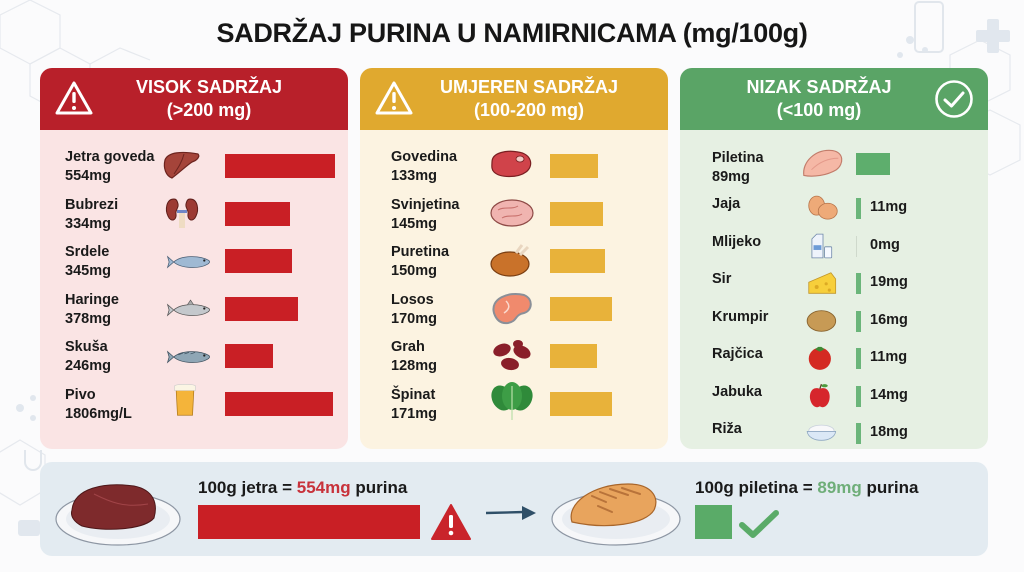  What do you see at coordinates (87, 252) in the screenshot?
I see `food-name: Srdele` at bounding box center [87, 252].